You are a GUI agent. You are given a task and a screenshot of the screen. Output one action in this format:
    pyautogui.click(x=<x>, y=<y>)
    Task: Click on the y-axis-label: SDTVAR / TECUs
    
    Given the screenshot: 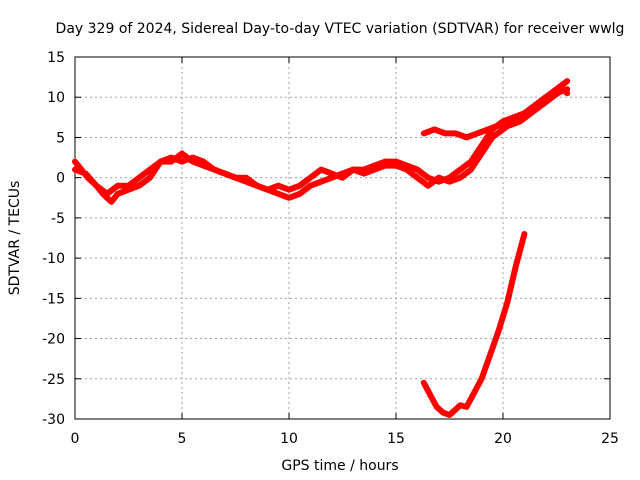 What is the action you would take?
    pyautogui.click(x=15, y=238)
    